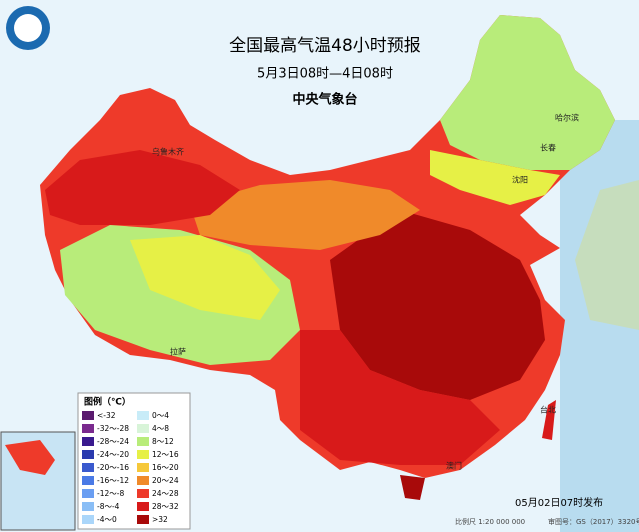  I want to click on legend-label: 12～16, so click(165, 454).